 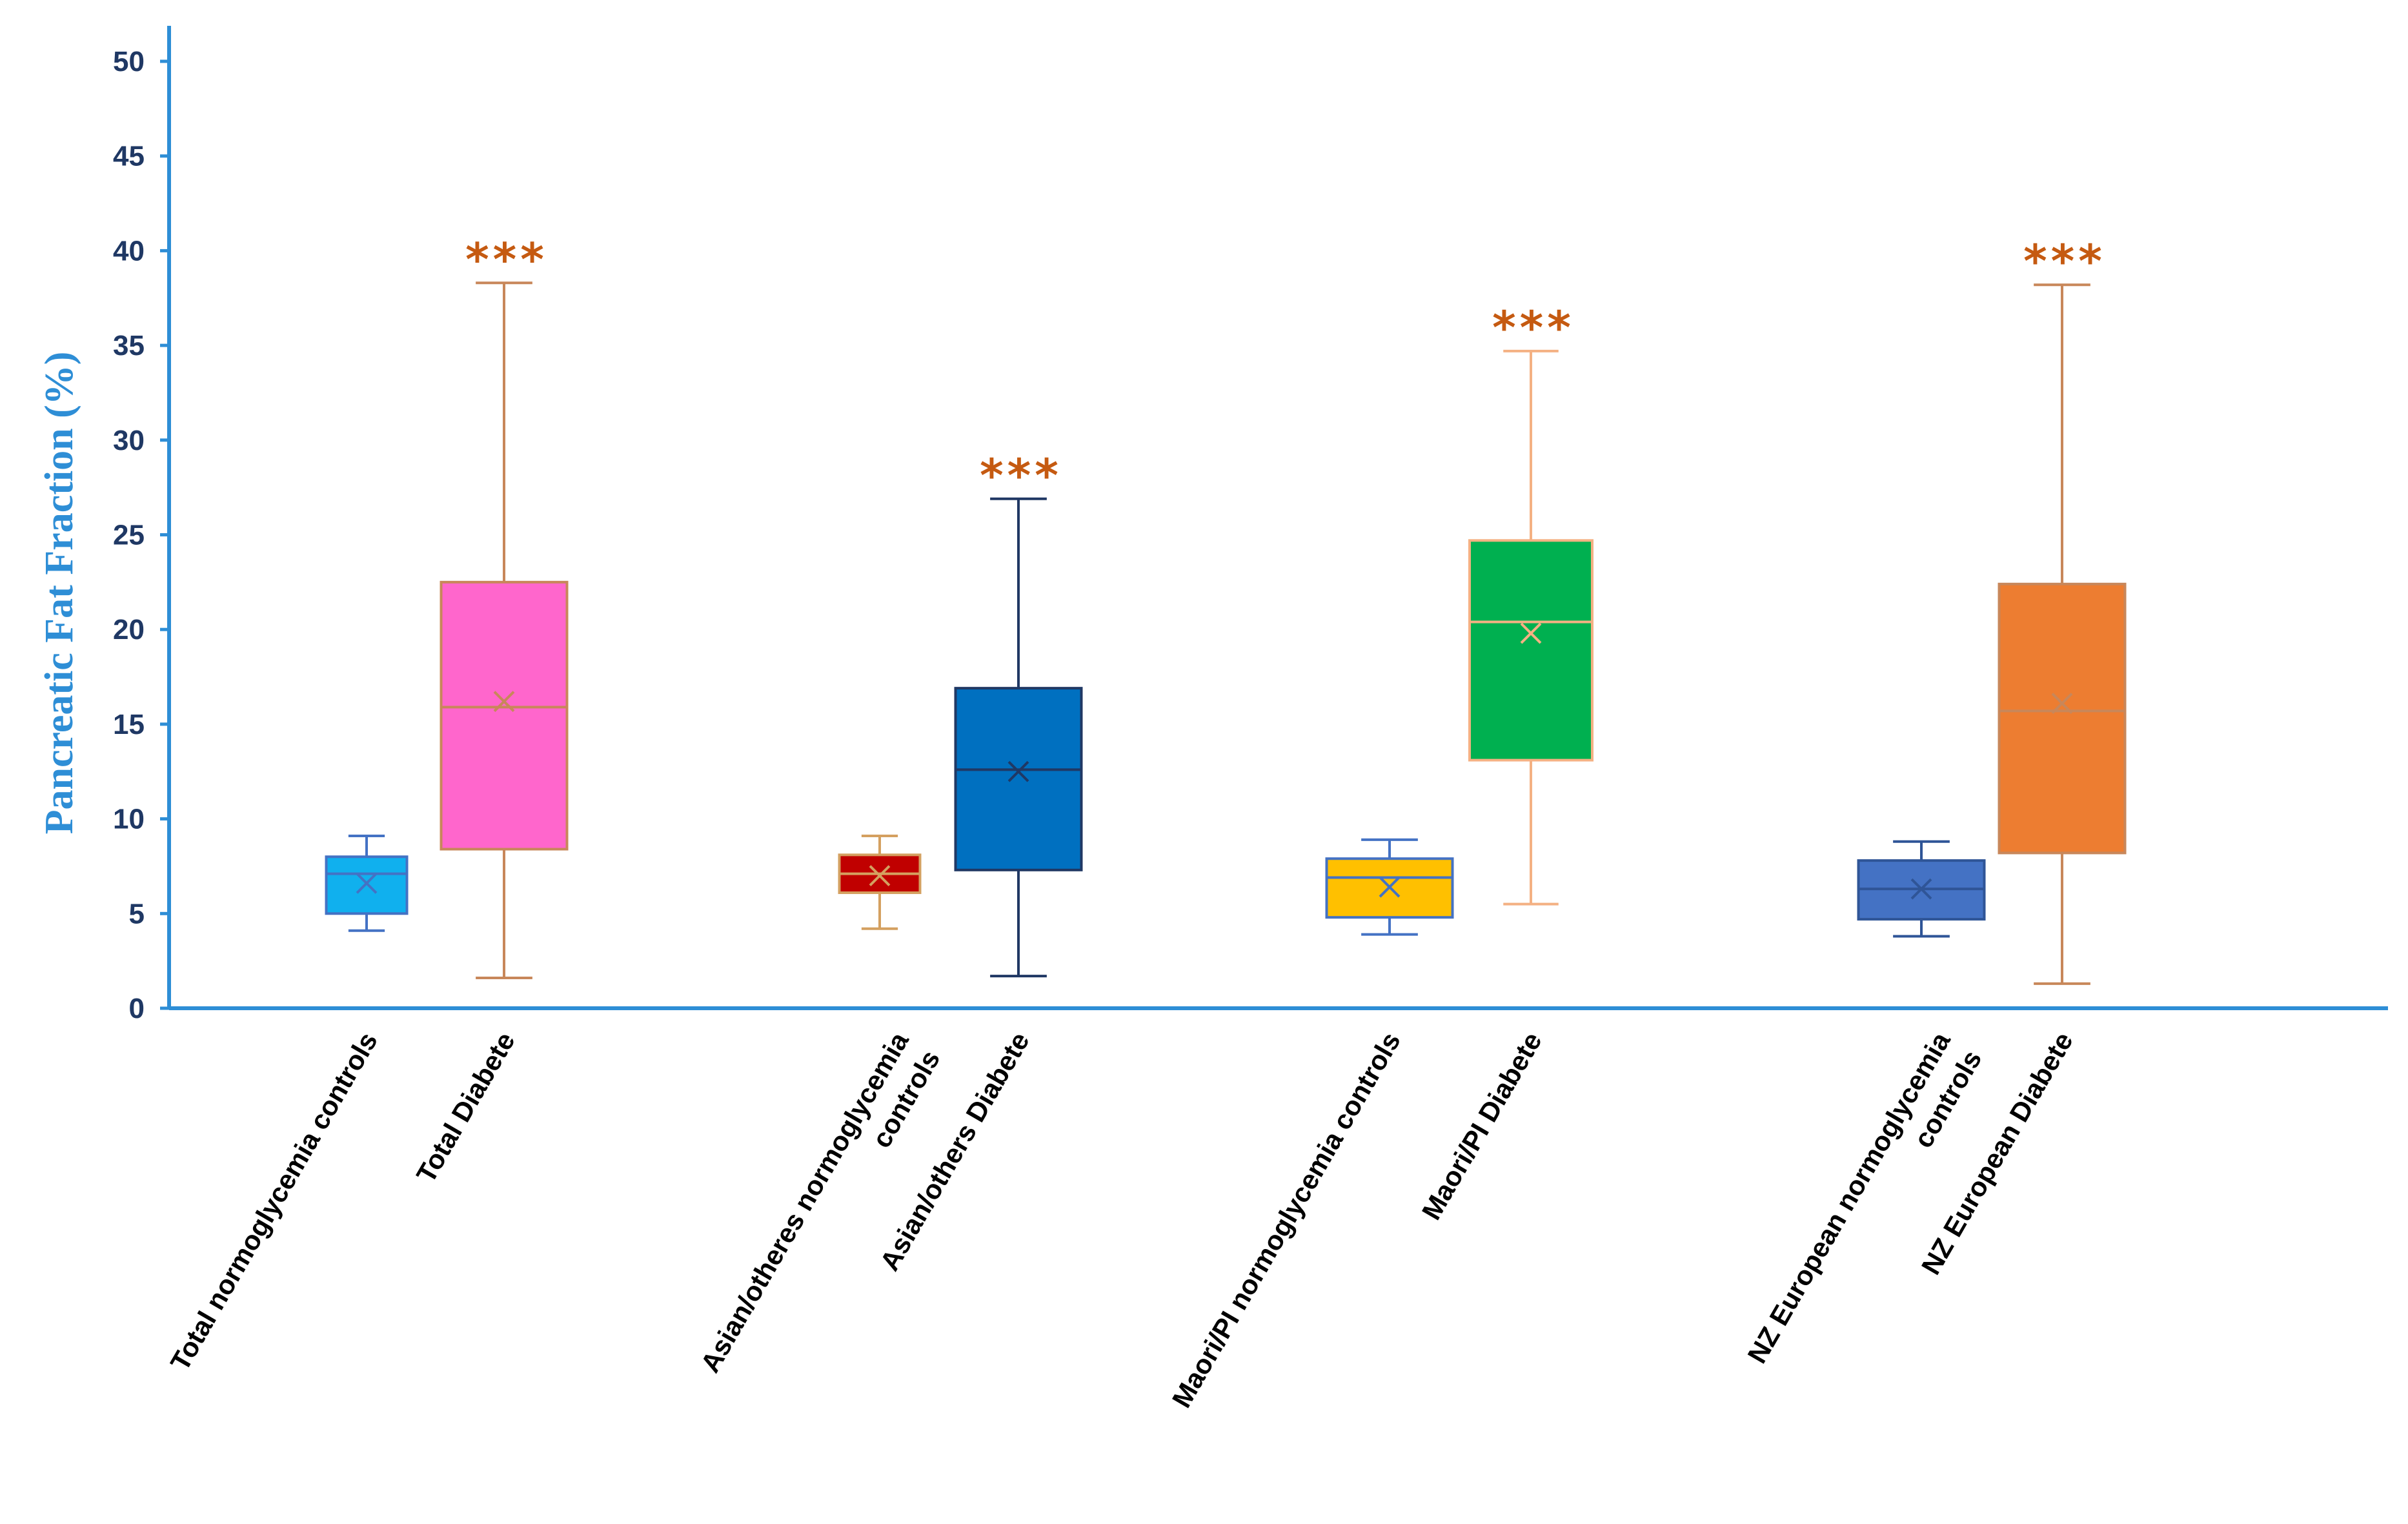 What do you see at coordinates (129, 629) in the screenshot?
I see `y-tick-label: 20` at bounding box center [129, 629].